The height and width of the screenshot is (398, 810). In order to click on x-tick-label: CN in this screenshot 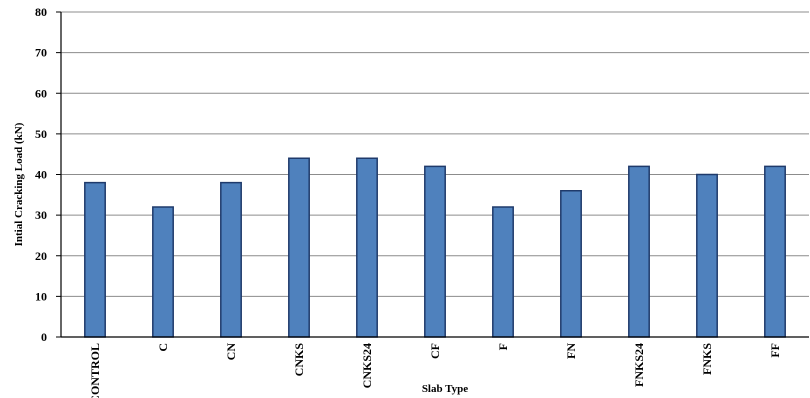, I will do `click(231, 352)`.